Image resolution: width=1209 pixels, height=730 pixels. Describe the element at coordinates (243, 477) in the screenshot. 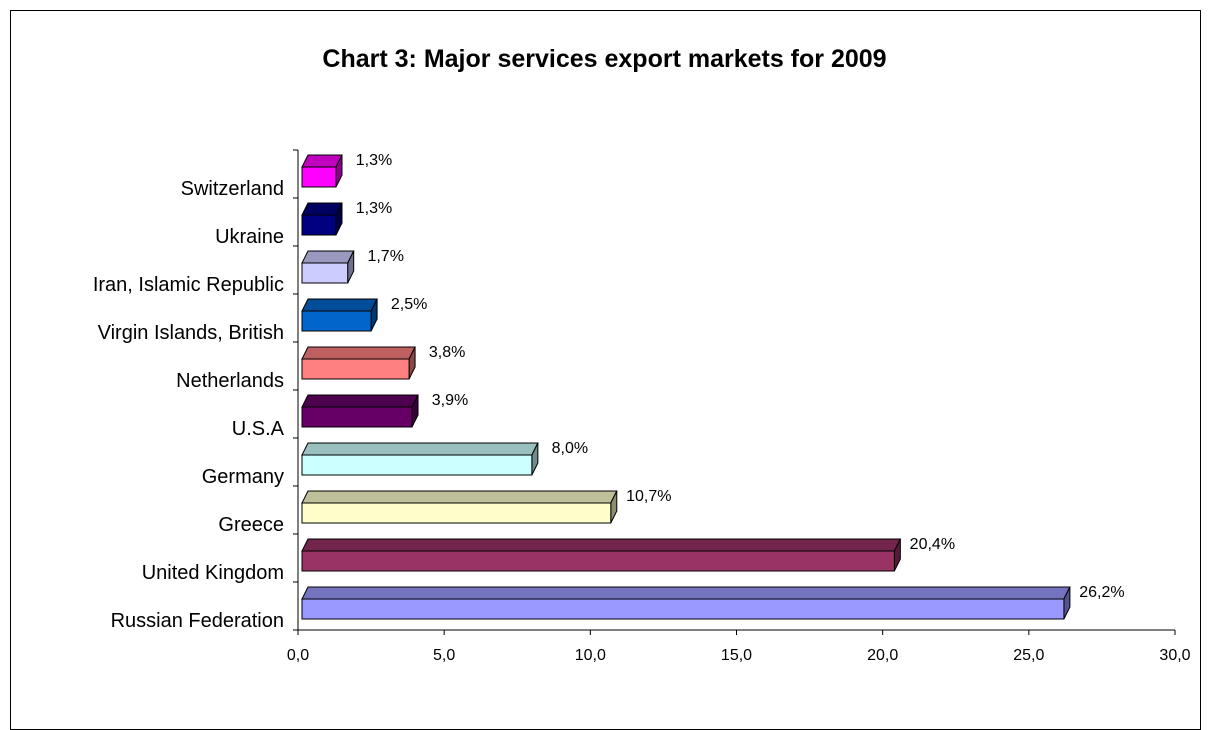

I see `category-label: Germany` at that location.